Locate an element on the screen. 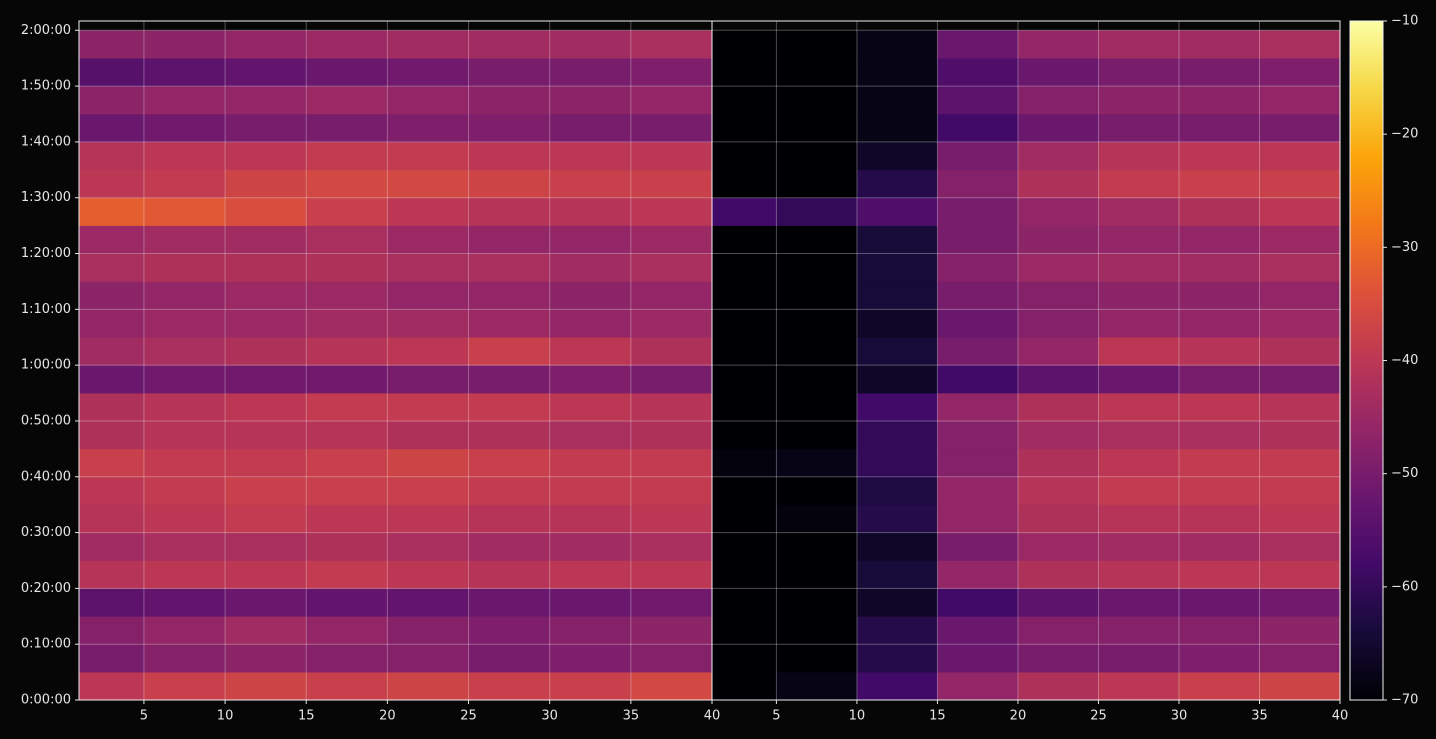 The width and height of the screenshot is (1436, 739). y-tick-label: 1:40:00 is located at coordinates (46, 141).